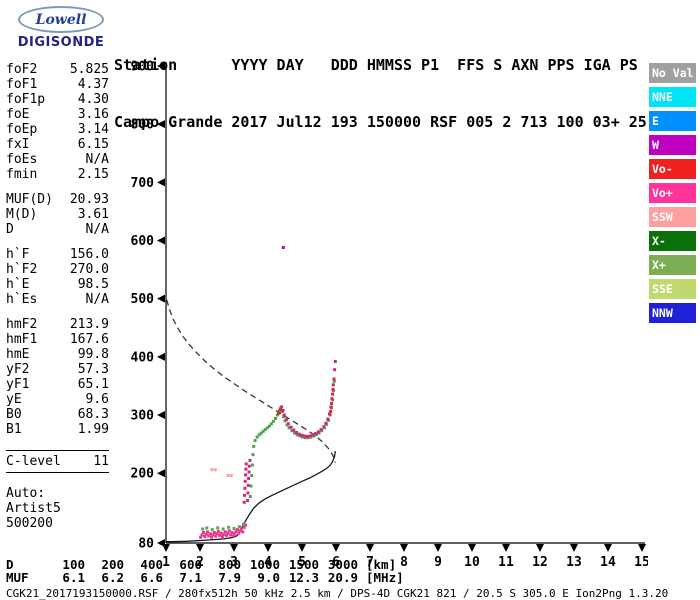 The height and width of the screenshot is (600, 700). I want to click on y-tick-label: 500, so click(143, 299).